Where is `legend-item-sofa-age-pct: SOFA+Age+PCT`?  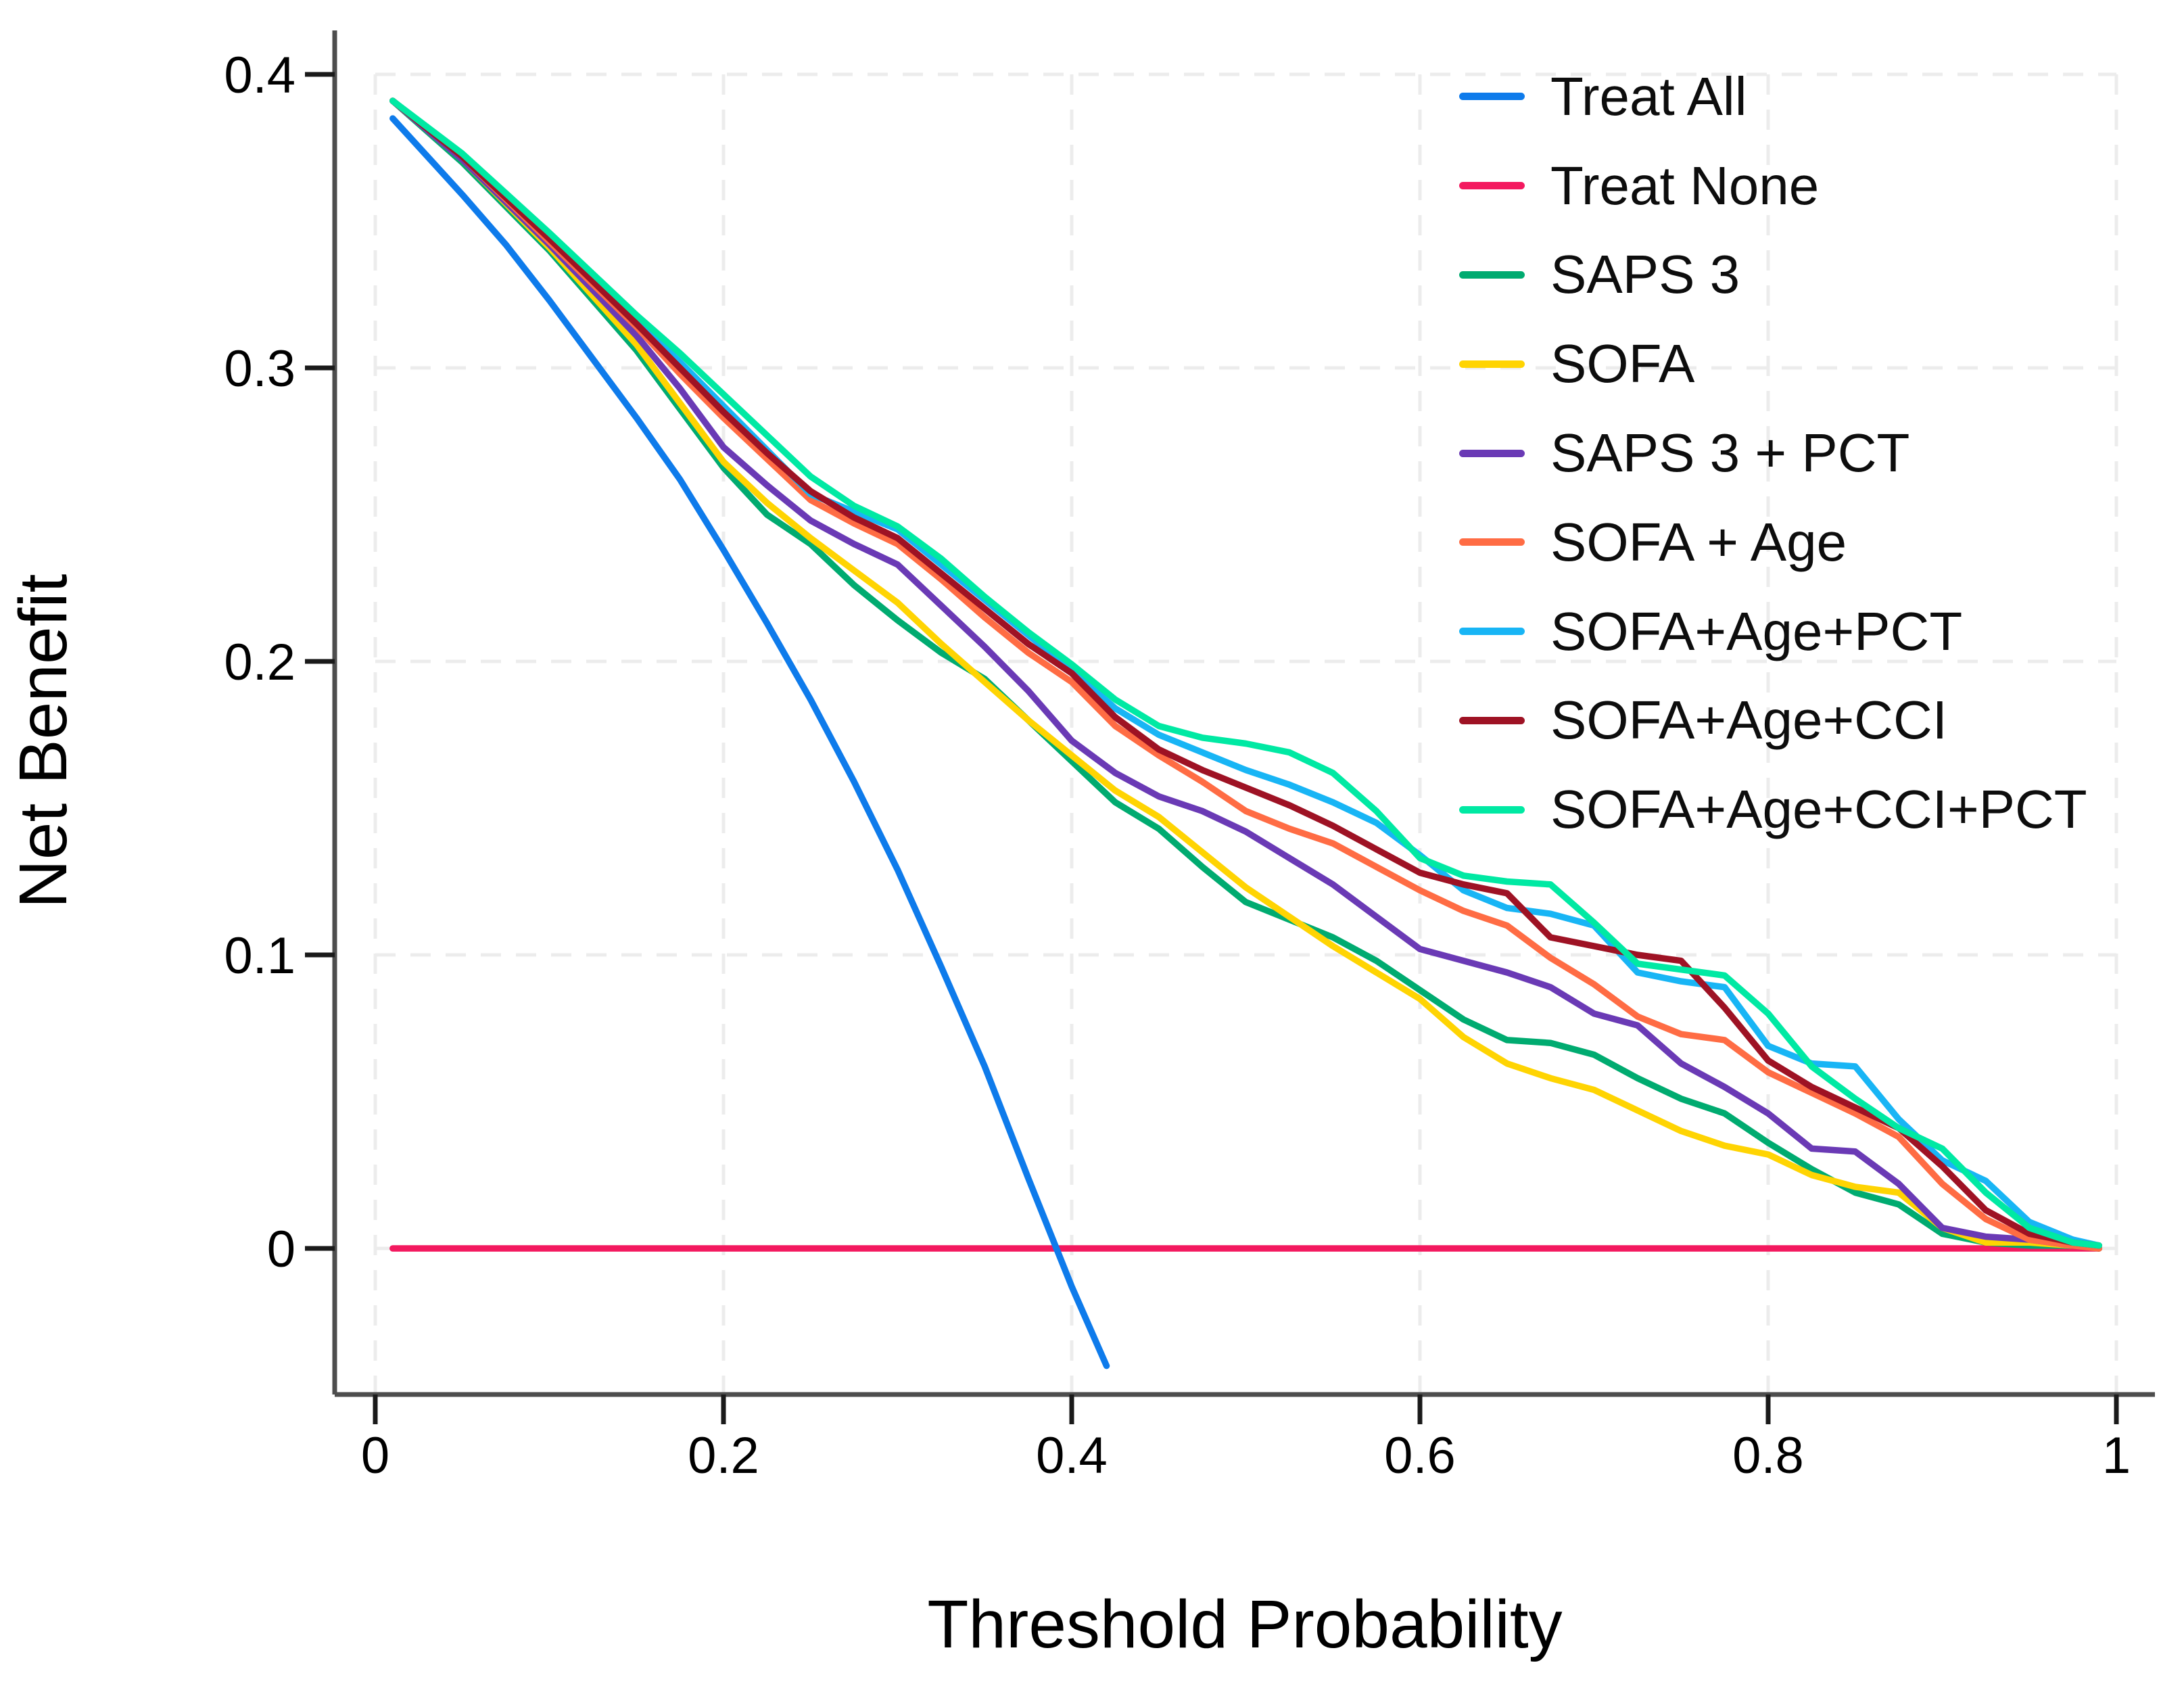 legend-item-sofa-age-pct: SOFA+Age+PCT is located at coordinates (1773, 631).